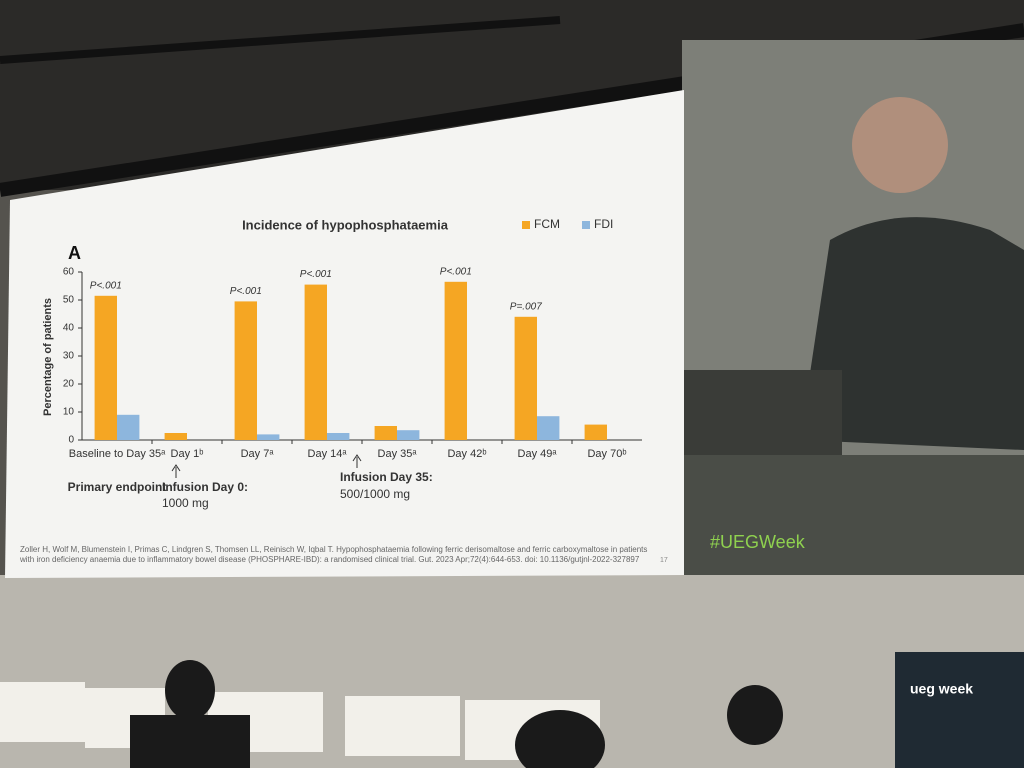  Describe the element at coordinates (71, 440) in the screenshot. I see `y-tick-label: 0` at that location.